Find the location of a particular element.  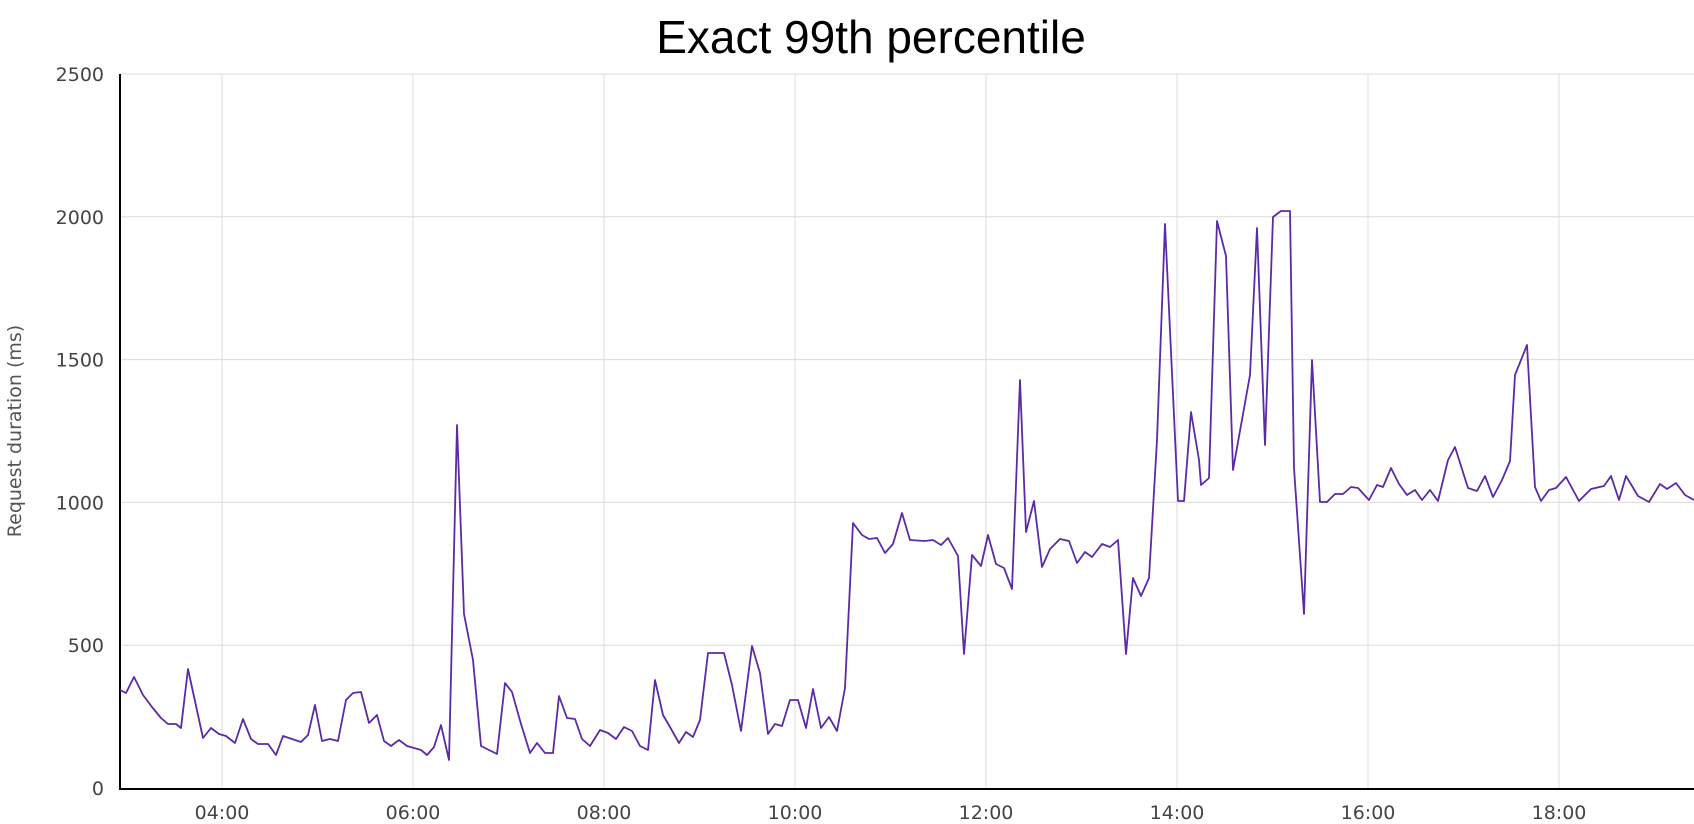

x-tick-label: 16:00 is located at coordinates (1368, 813).